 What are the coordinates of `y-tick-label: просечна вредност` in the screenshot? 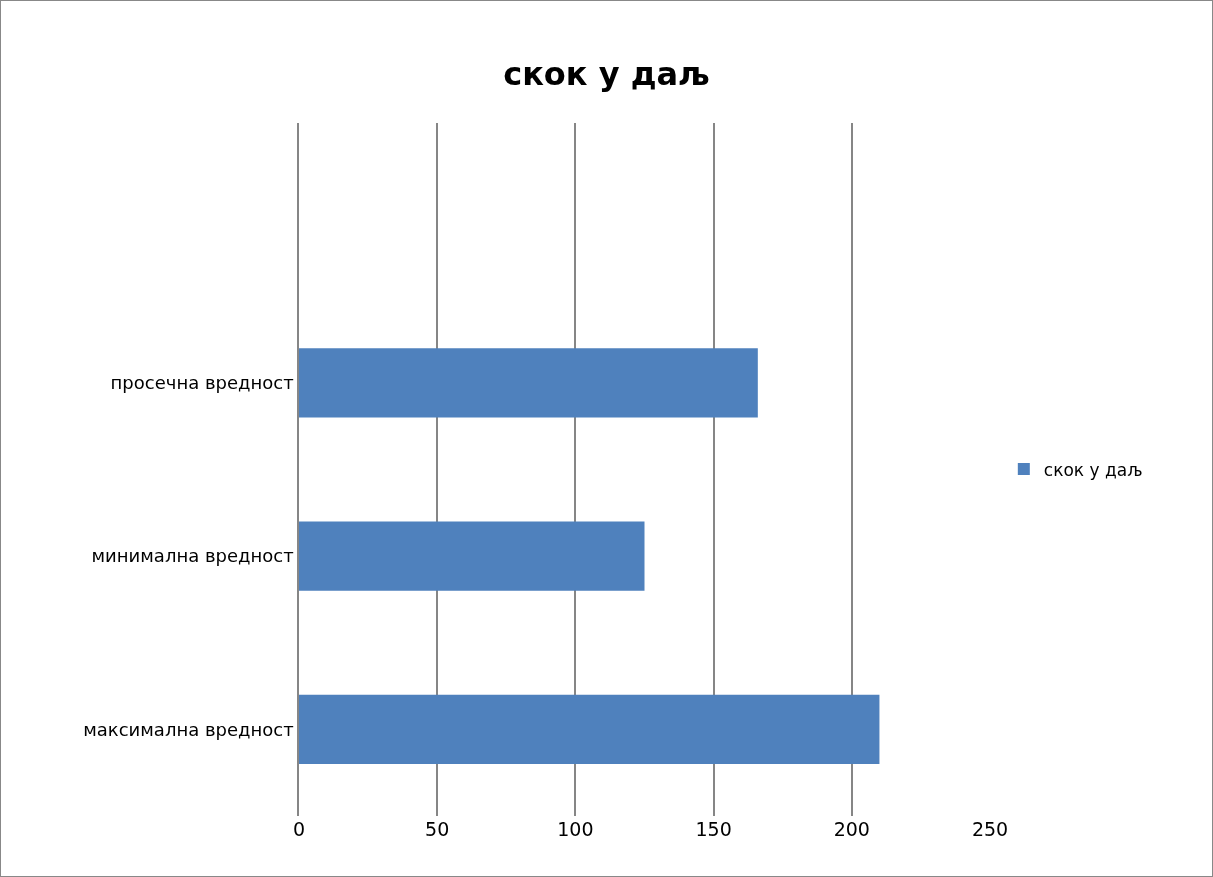 It's located at (202, 383).